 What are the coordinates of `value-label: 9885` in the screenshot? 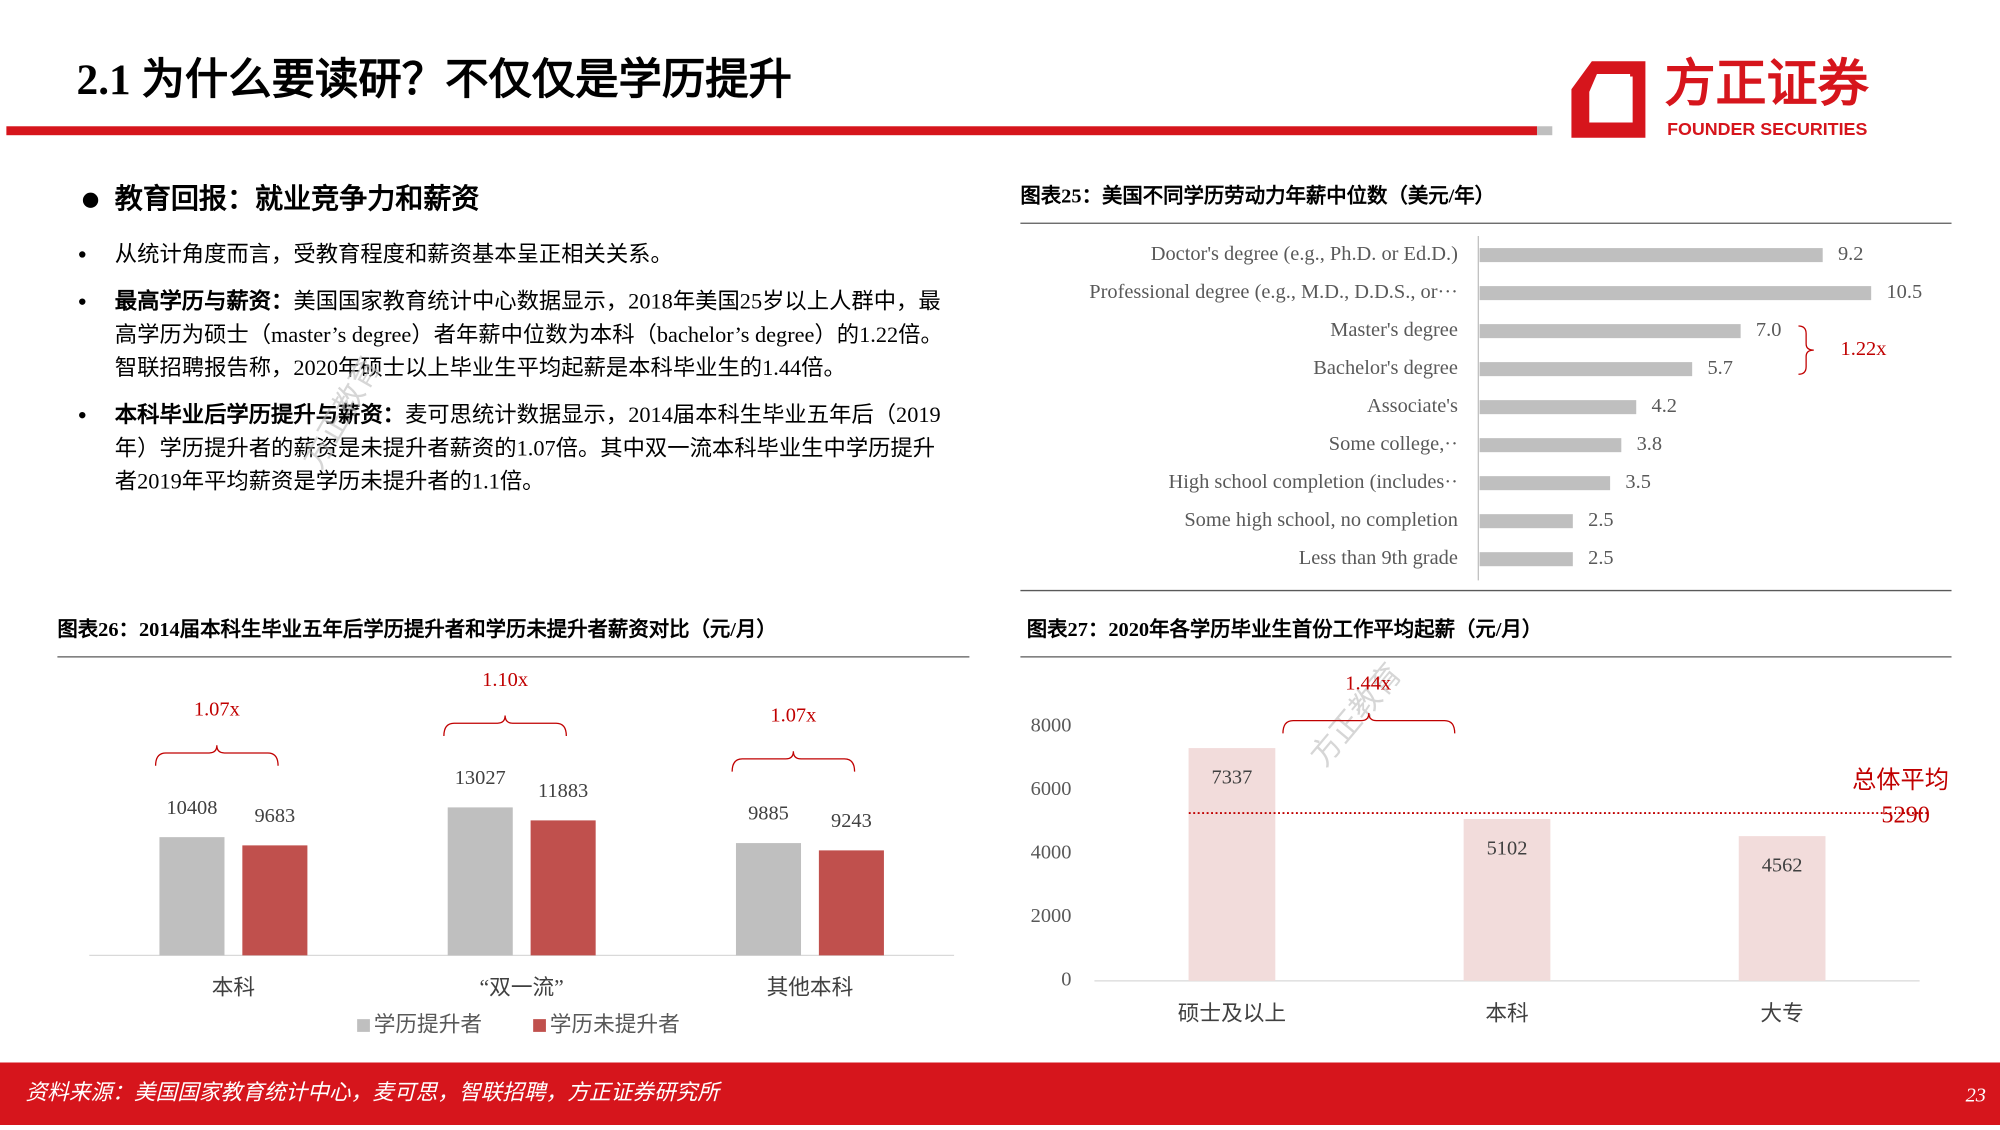 It's located at (768, 814).